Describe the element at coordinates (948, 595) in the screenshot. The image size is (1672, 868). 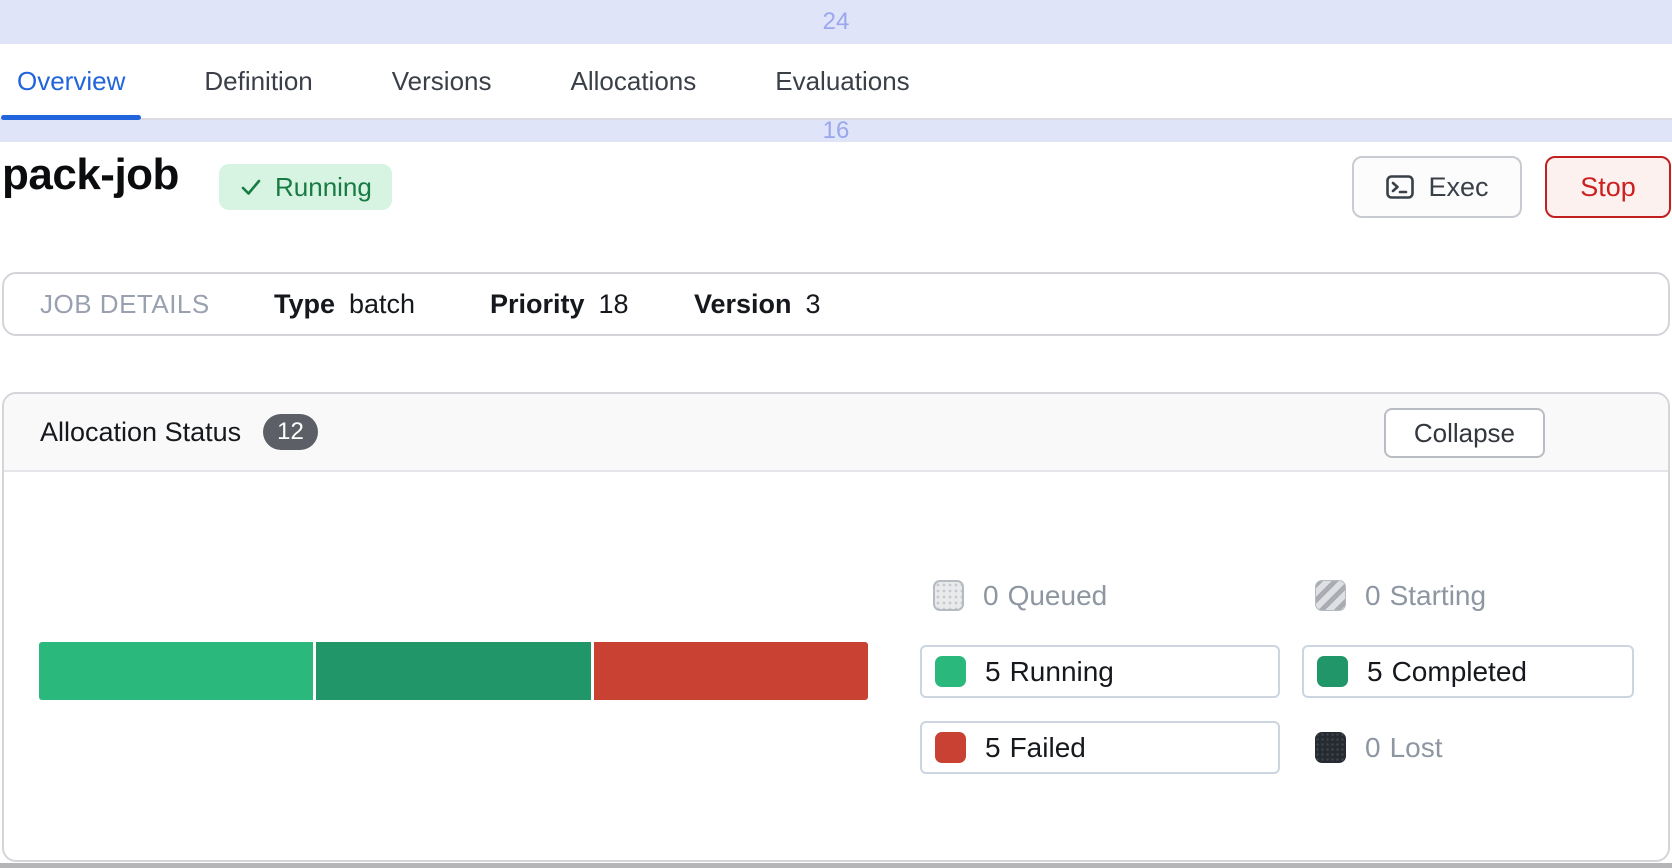
I see `queued-swatch-icon` at that location.